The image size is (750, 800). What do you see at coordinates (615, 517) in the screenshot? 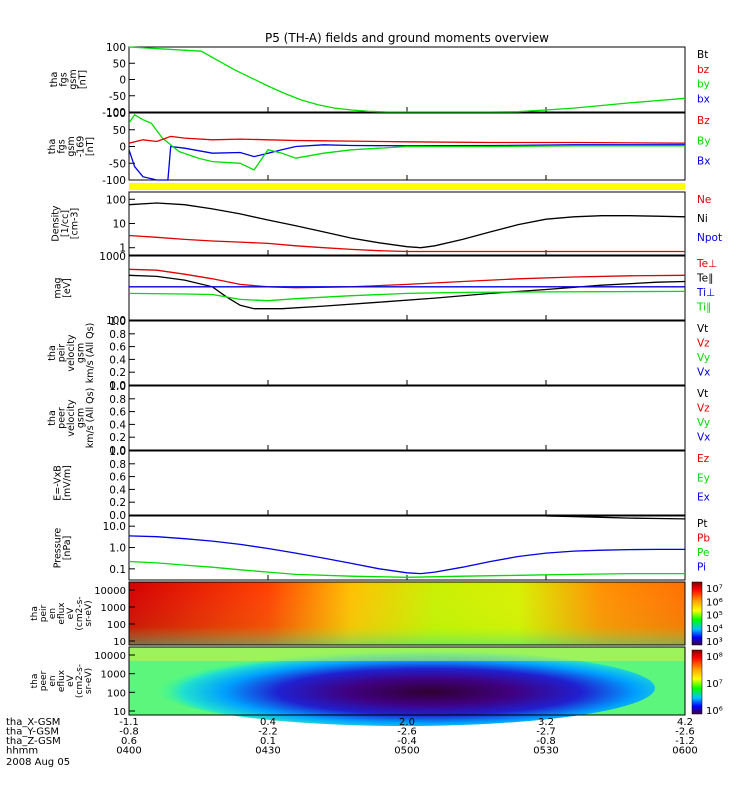
I see `series-Pt` at bounding box center [615, 517].